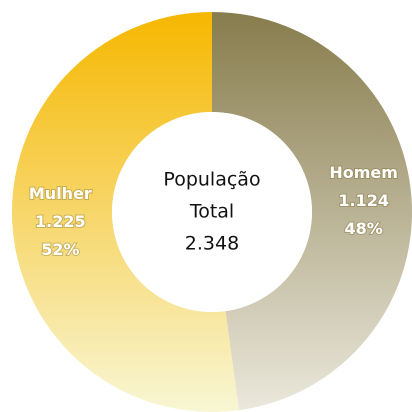  Describe the element at coordinates (364, 228) in the screenshot. I see `percent-label: 48%` at that location.